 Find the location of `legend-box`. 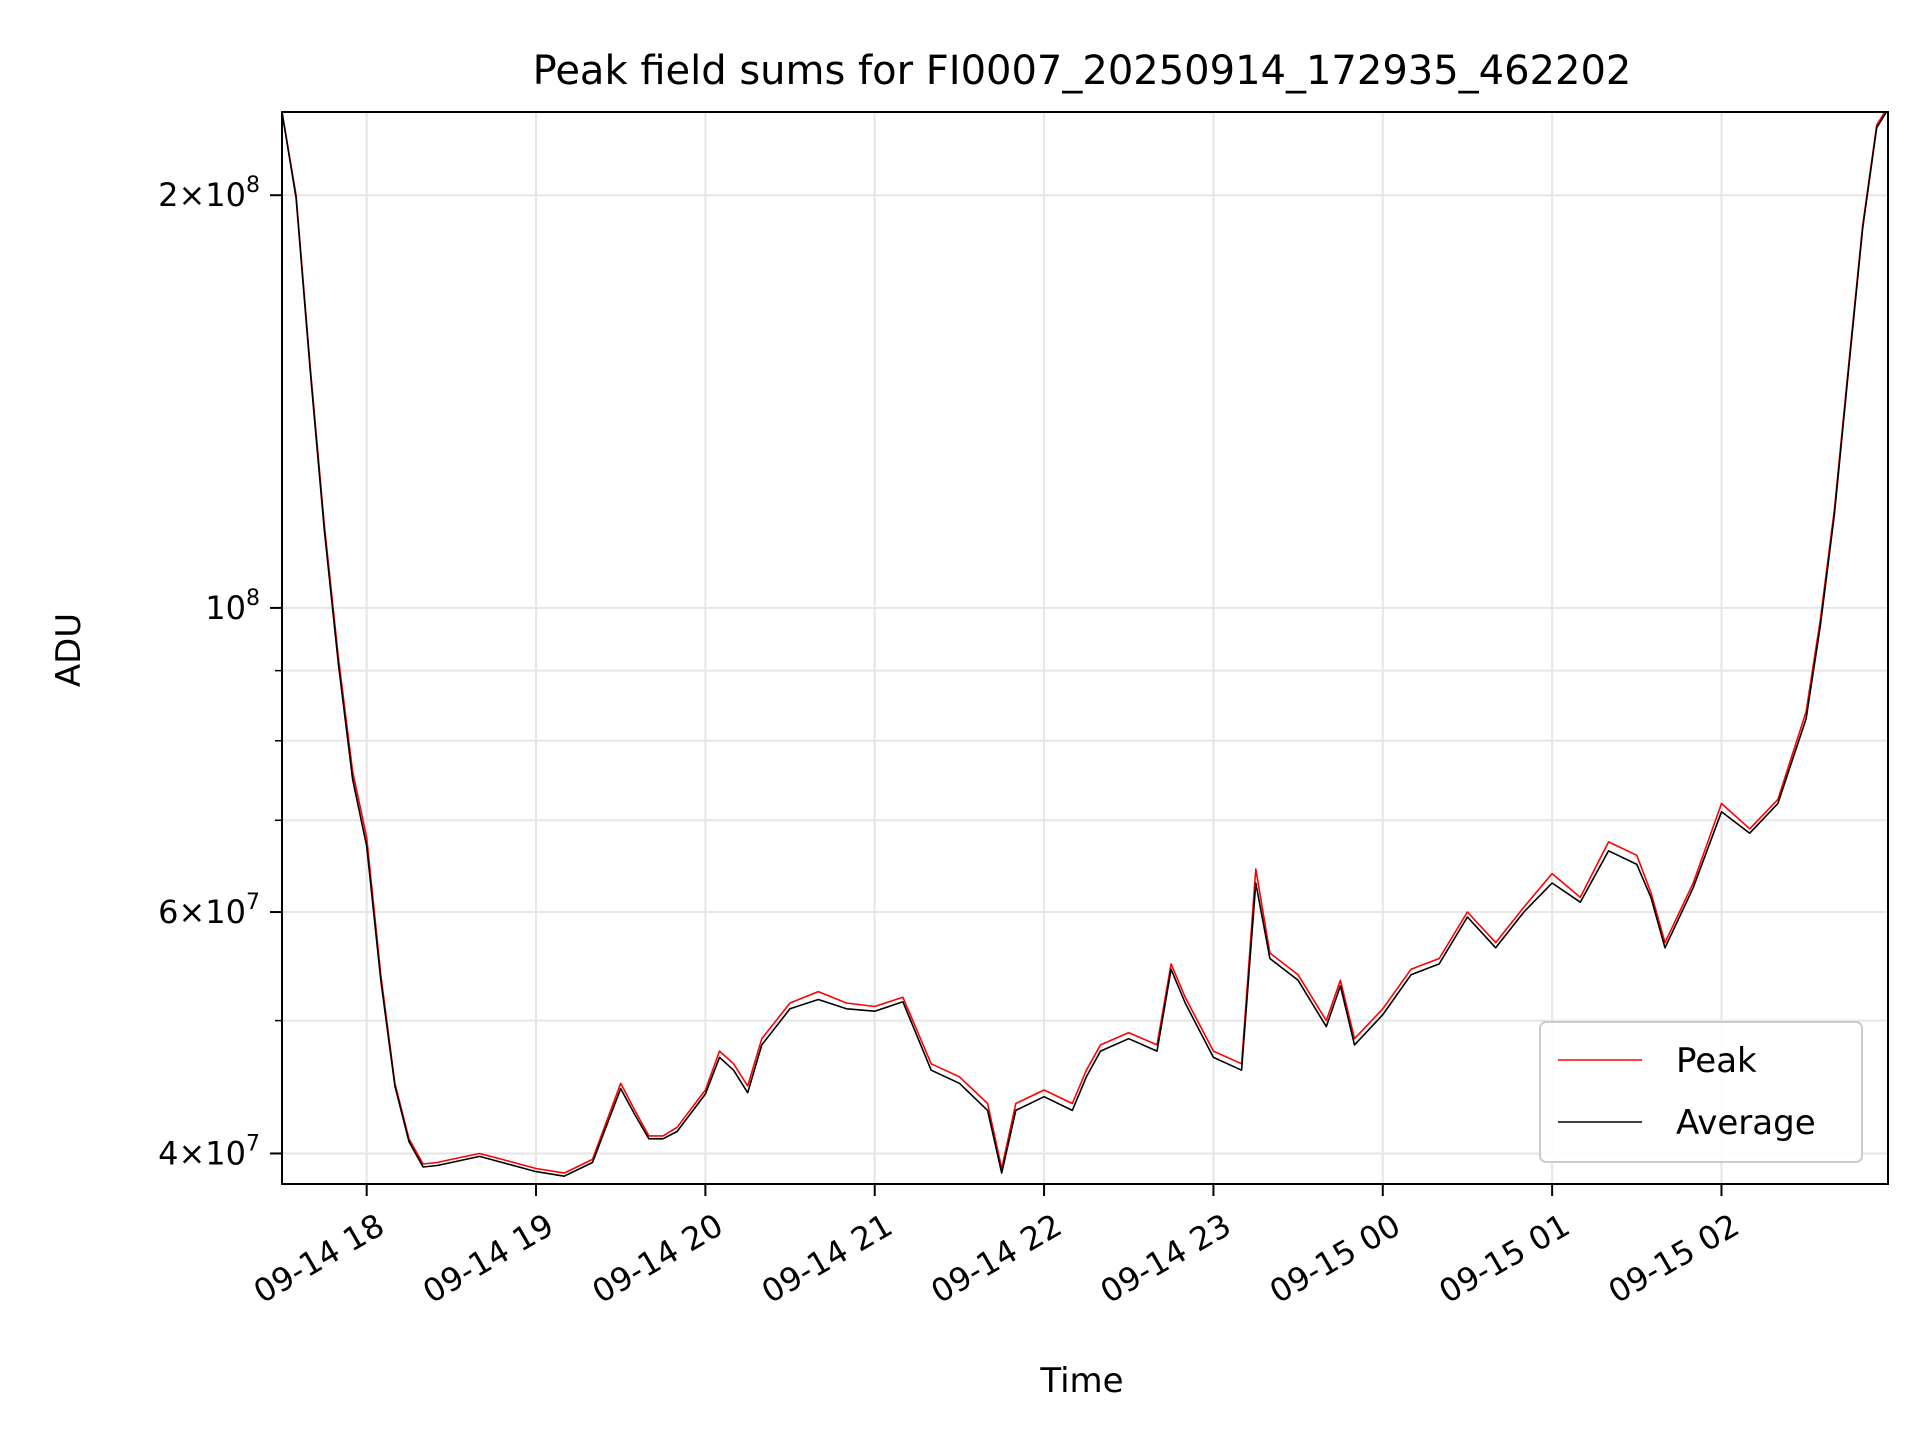

legend-box is located at coordinates (1701, 1092).